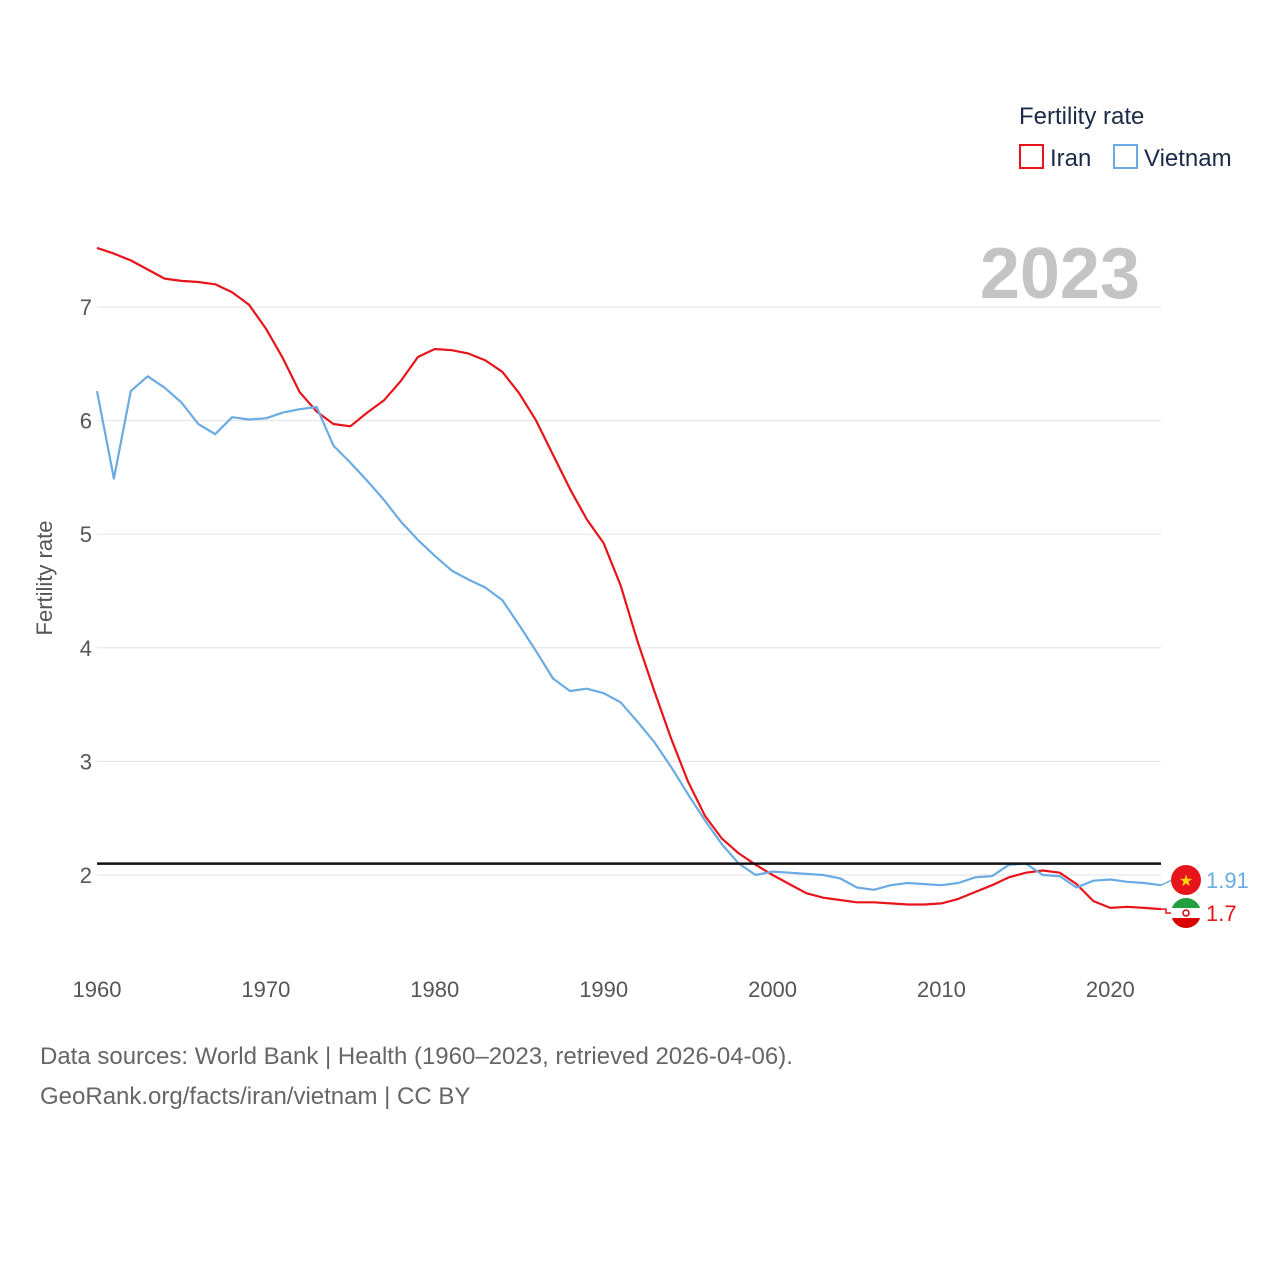 The image size is (1280, 1280). I want to click on x-axis-ticks: 1960 1970 1980 1990 2000 2010 2020, so click(604, 989).